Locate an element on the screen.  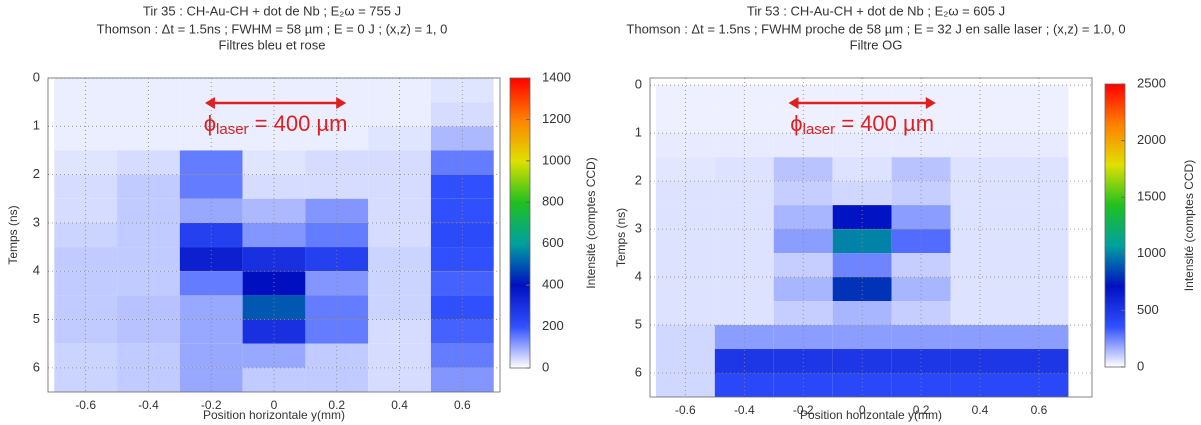
colorbar-tick-label: 800 is located at coordinates (553, 201).